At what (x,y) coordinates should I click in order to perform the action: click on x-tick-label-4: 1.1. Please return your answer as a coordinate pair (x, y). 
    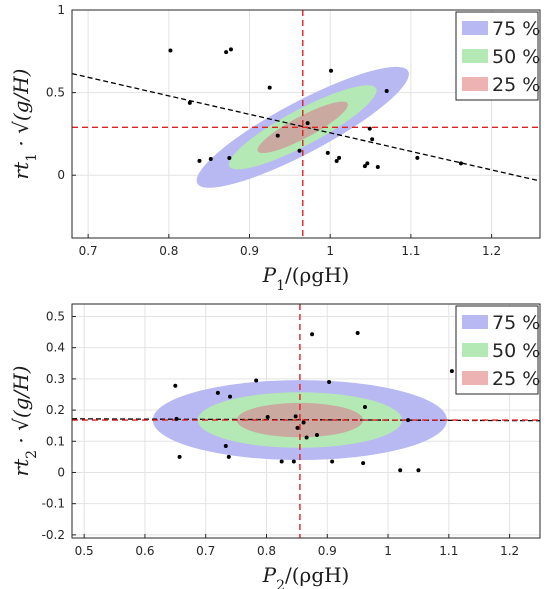
    Looking at the image, I should click on (410, 251).